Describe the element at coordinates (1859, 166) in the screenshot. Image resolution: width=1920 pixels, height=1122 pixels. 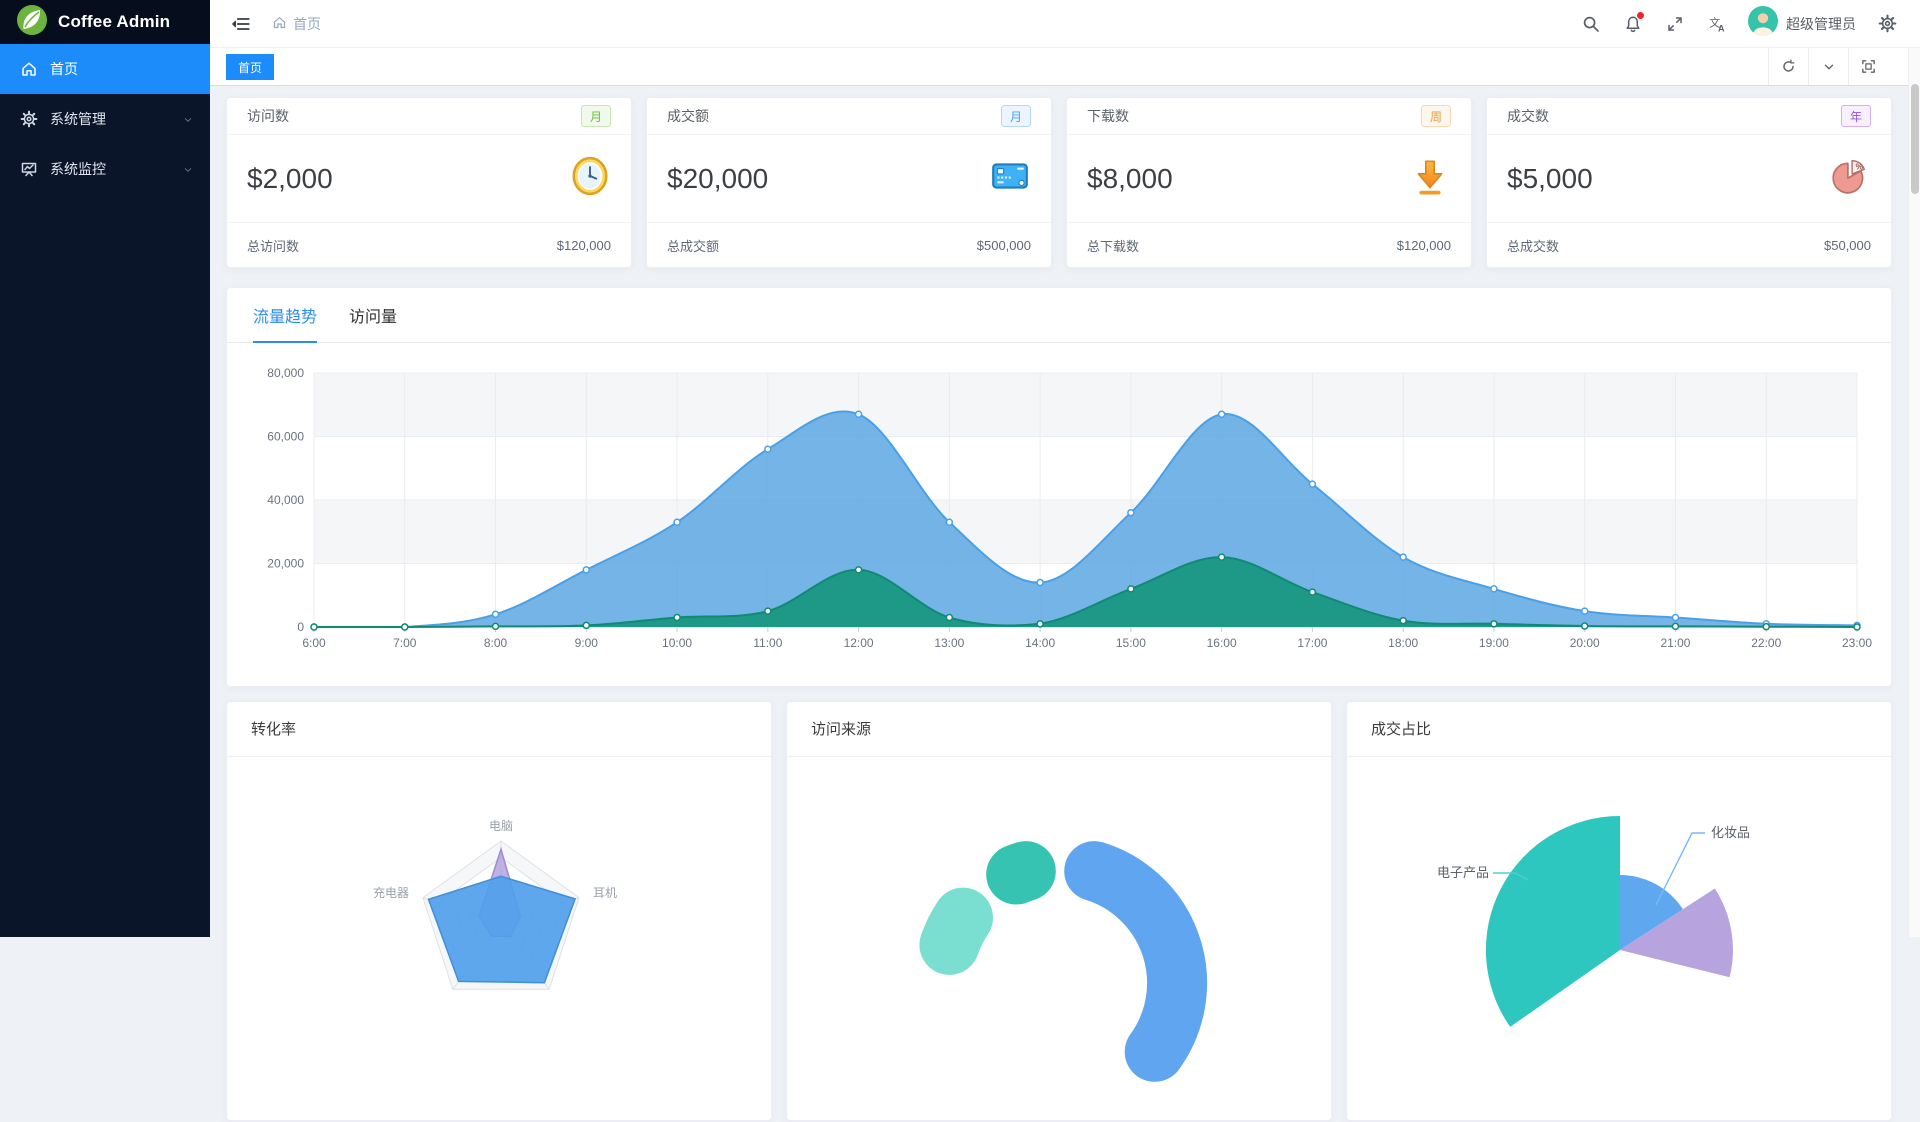
I see `percent-glyph: %` at that location.